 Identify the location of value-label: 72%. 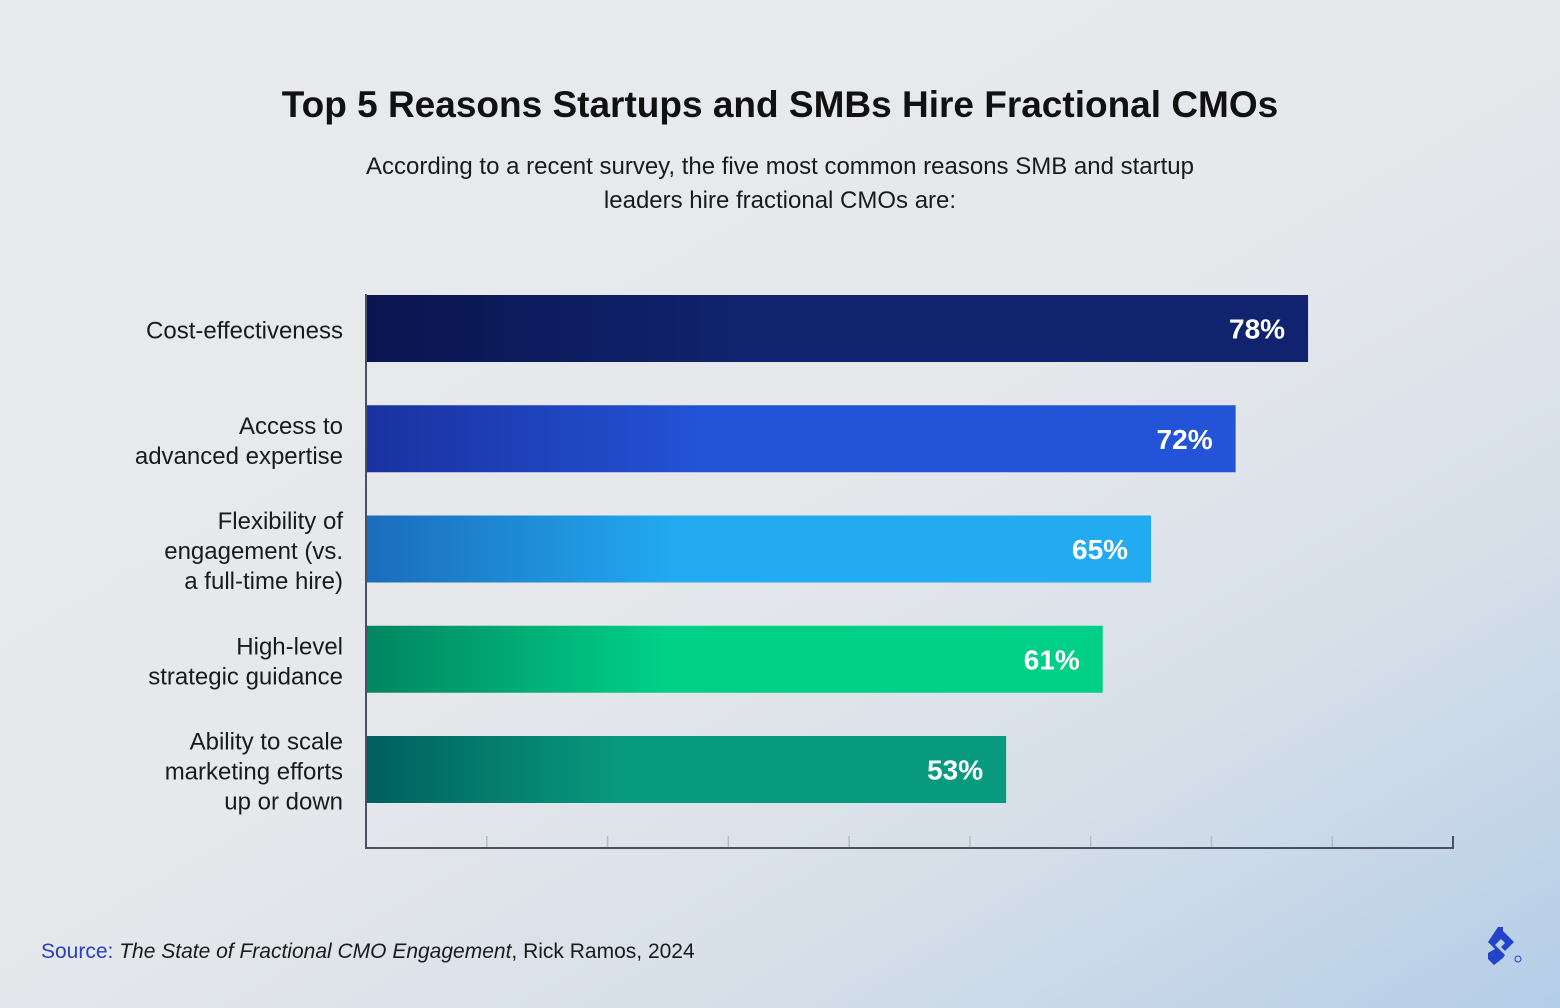
(1185, 439).